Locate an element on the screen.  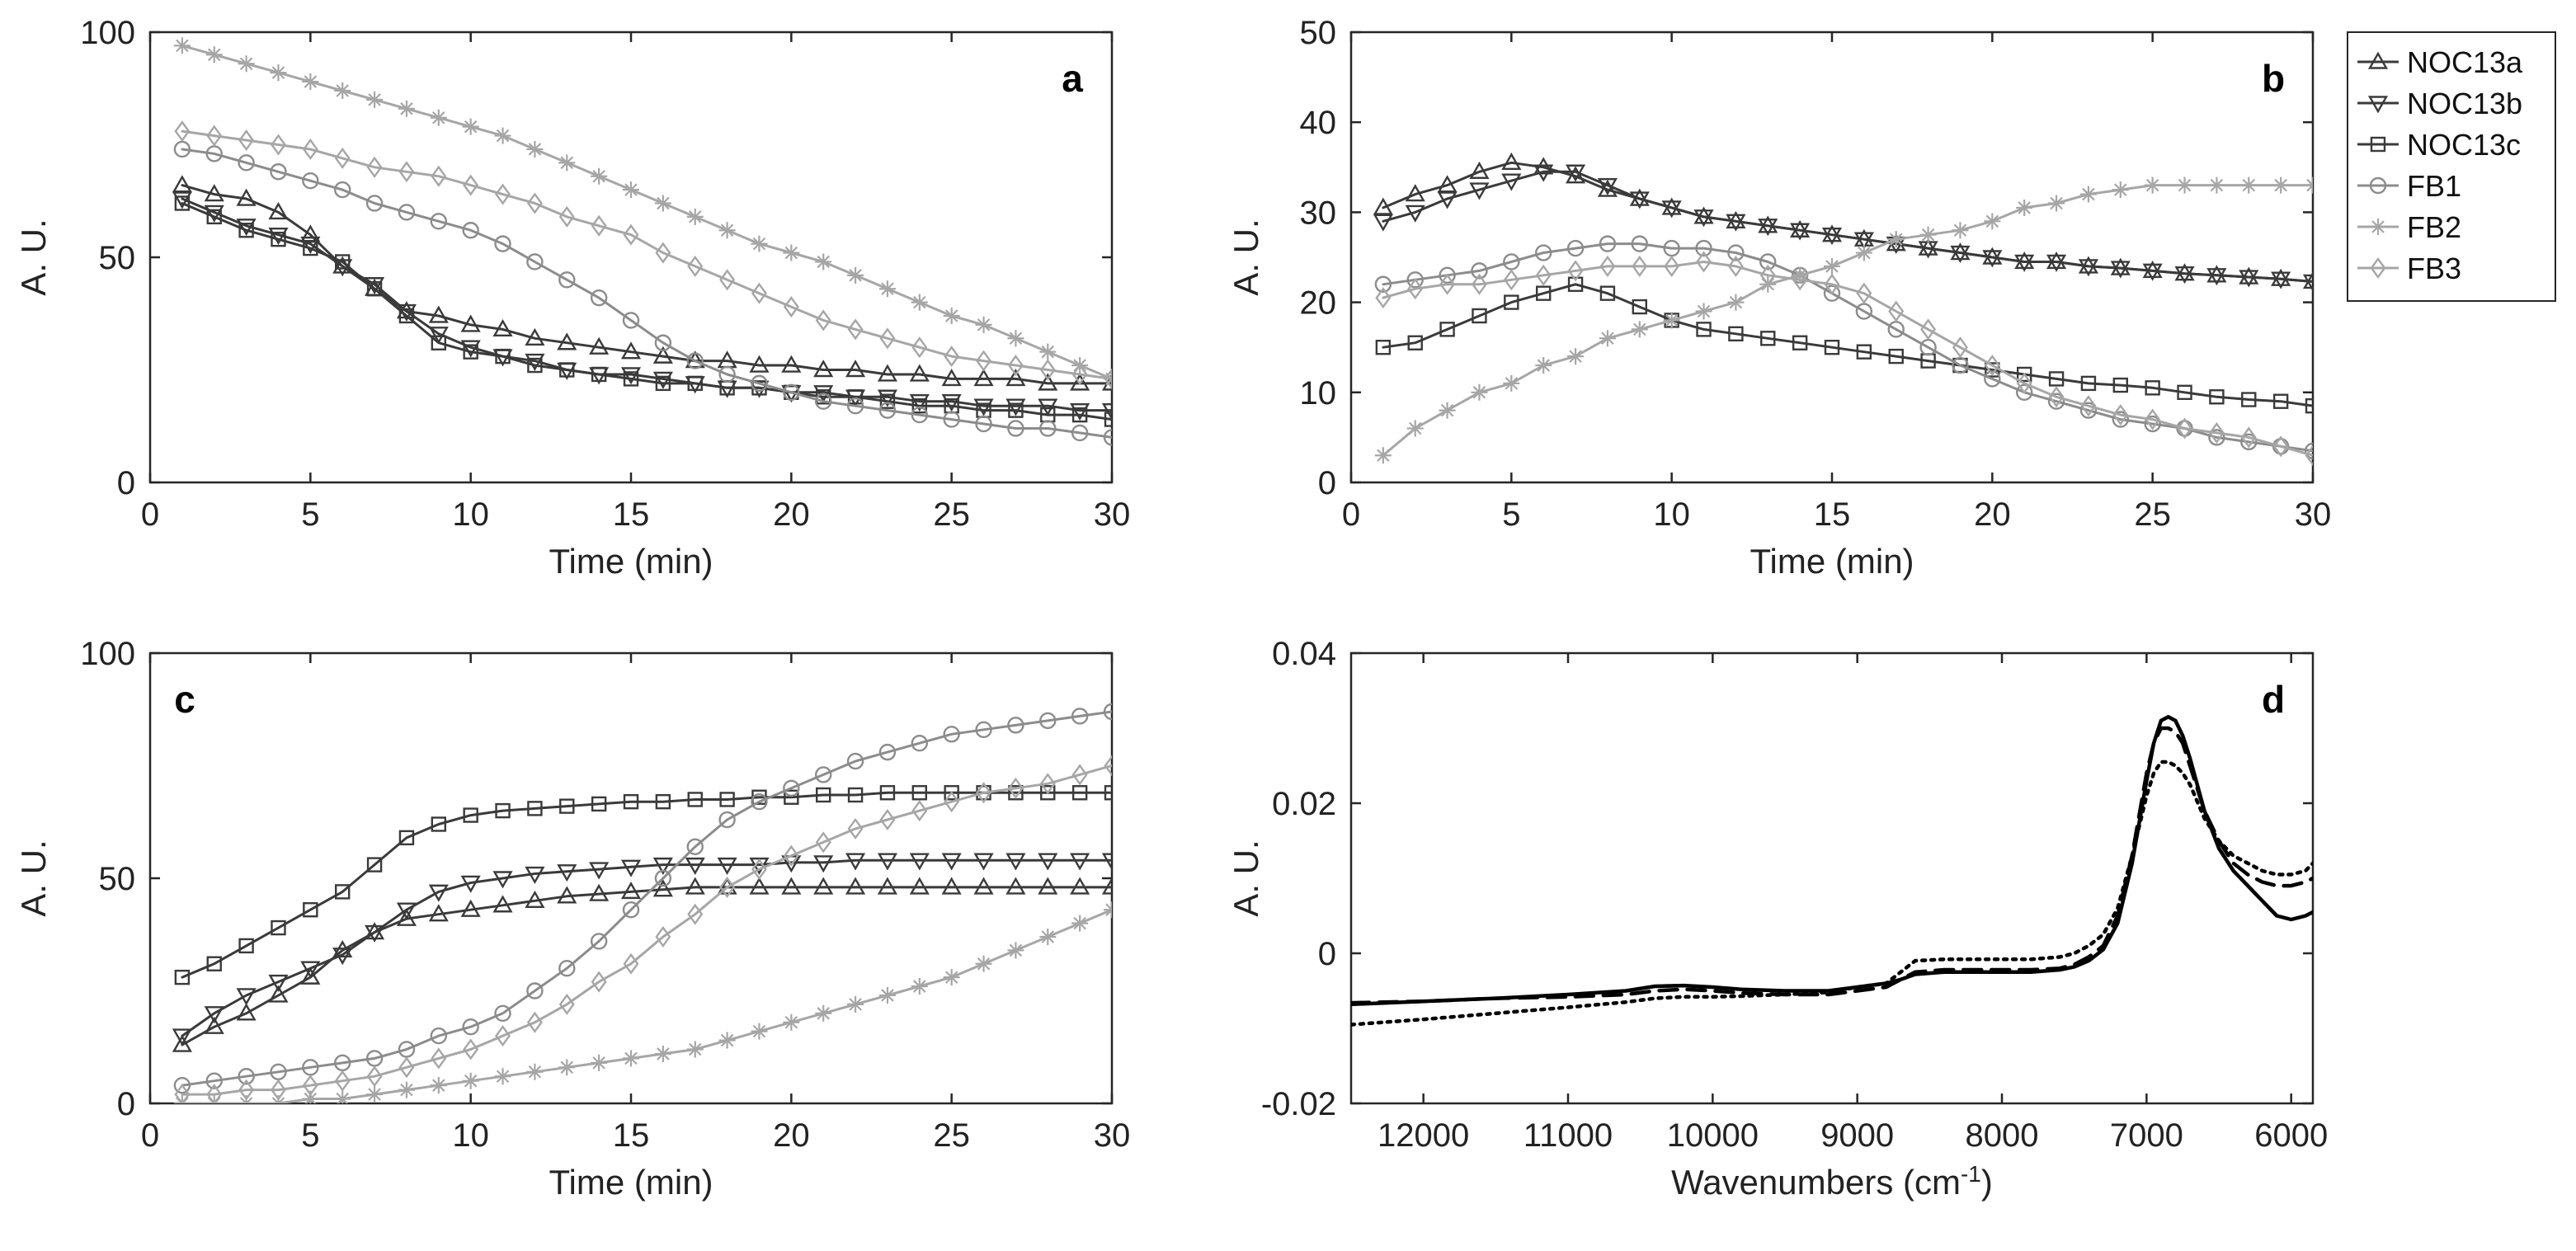
y-axis-title: A. U. is located at coordinates (1246, 257).